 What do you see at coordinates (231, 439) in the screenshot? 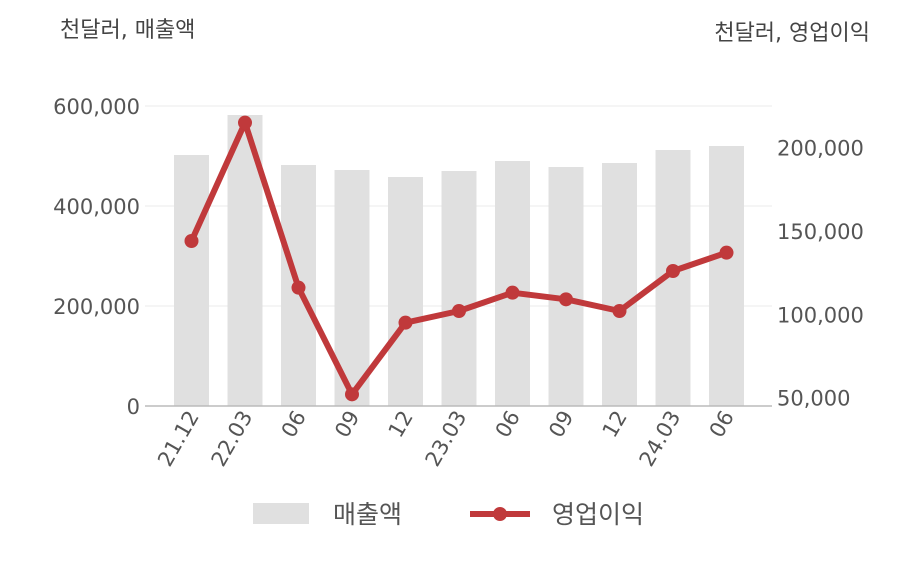
I see `x-axis-tick-label: 22.03` at bounding box center [231, 439].